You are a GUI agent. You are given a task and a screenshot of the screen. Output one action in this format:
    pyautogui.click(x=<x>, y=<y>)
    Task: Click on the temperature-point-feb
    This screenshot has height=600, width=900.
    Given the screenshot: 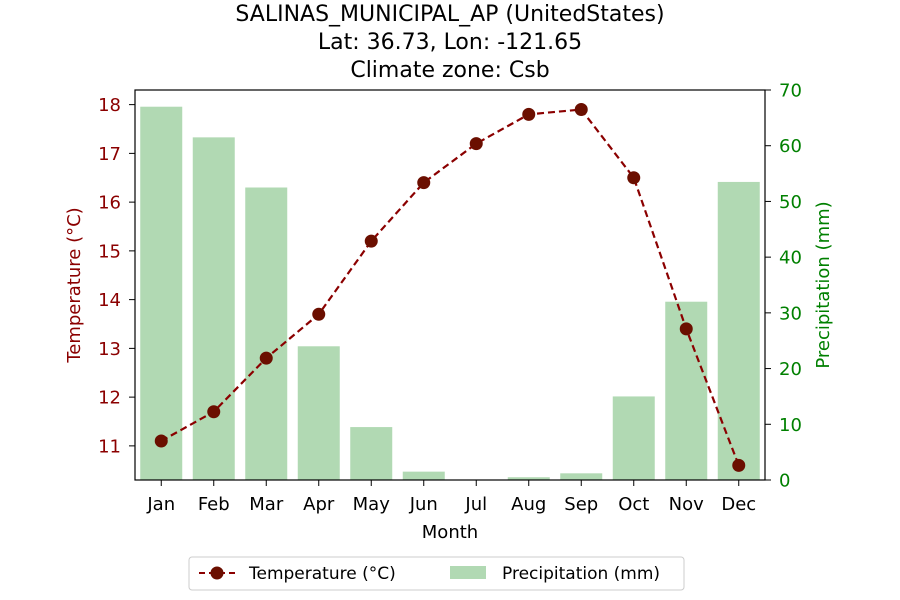 What is the action you would take?
    pyautogui.click(x=214, y=412)
    